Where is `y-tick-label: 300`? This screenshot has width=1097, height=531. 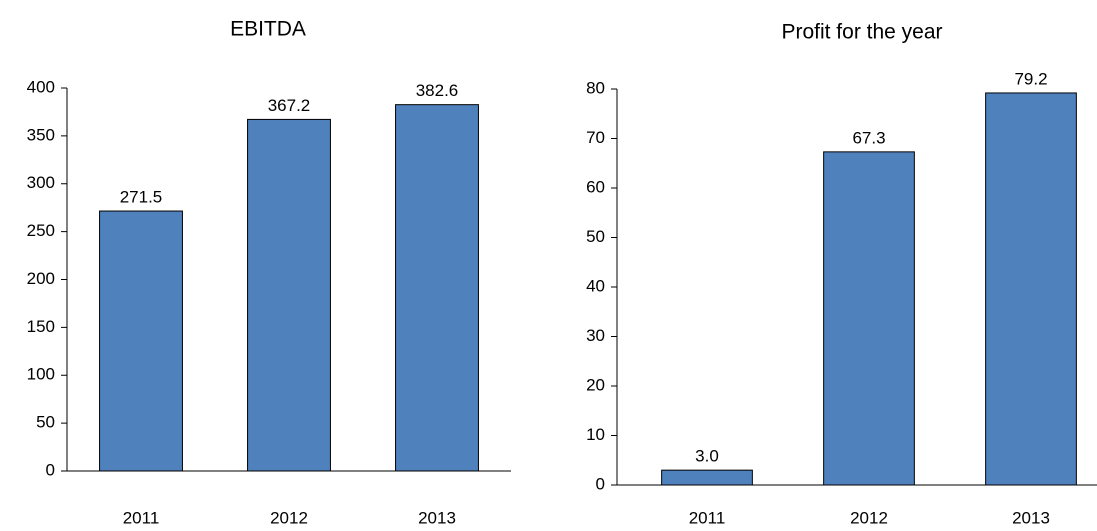 y-tick-label: 300 is located at coordinates (41, 182).